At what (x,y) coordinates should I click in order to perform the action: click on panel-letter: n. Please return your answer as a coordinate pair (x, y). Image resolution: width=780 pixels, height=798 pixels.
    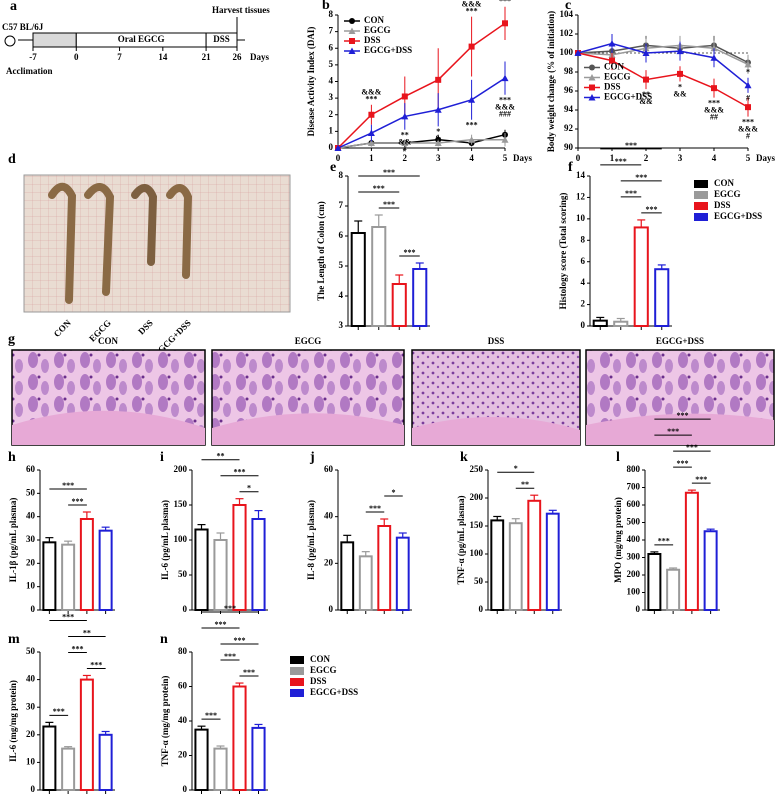
    Looking at the image, I should click on (164, 639).